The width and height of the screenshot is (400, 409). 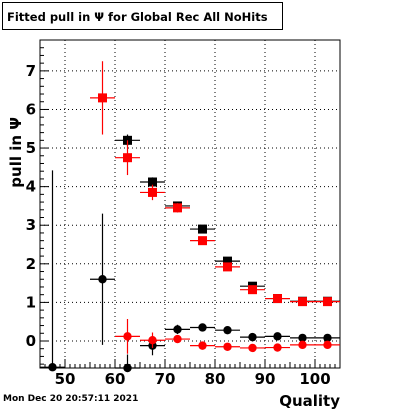 I want to click on x-tick-label: 90, so click(x=265, y=379).